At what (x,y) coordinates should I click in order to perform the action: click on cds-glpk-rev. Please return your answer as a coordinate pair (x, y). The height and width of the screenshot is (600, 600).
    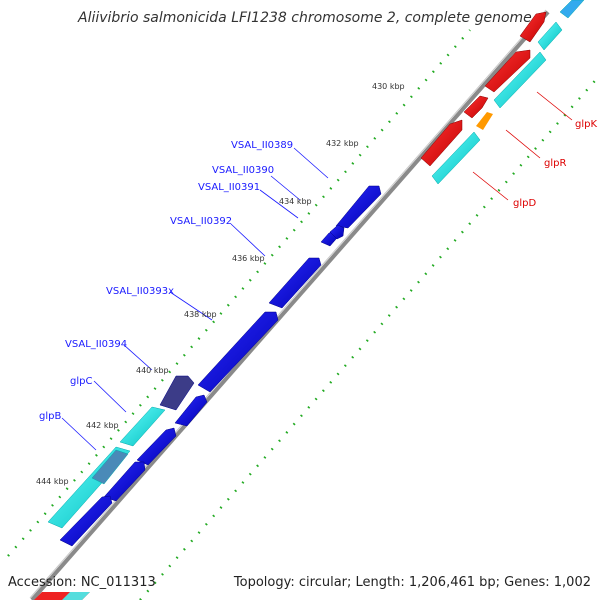
    Looking at the image, I should click on (520, 80).